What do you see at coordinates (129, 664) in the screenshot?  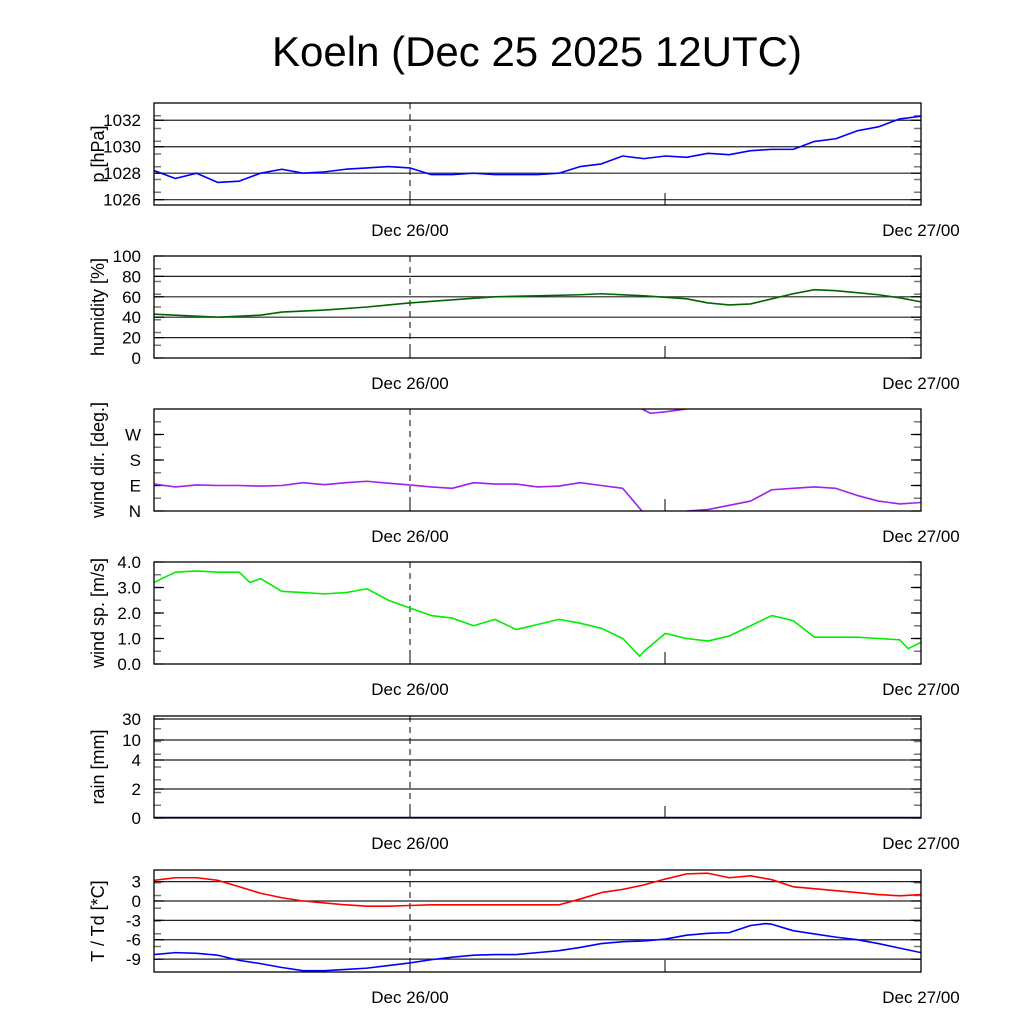 I see `y-tick-label: 0.0` at bounding box center [129, 664].